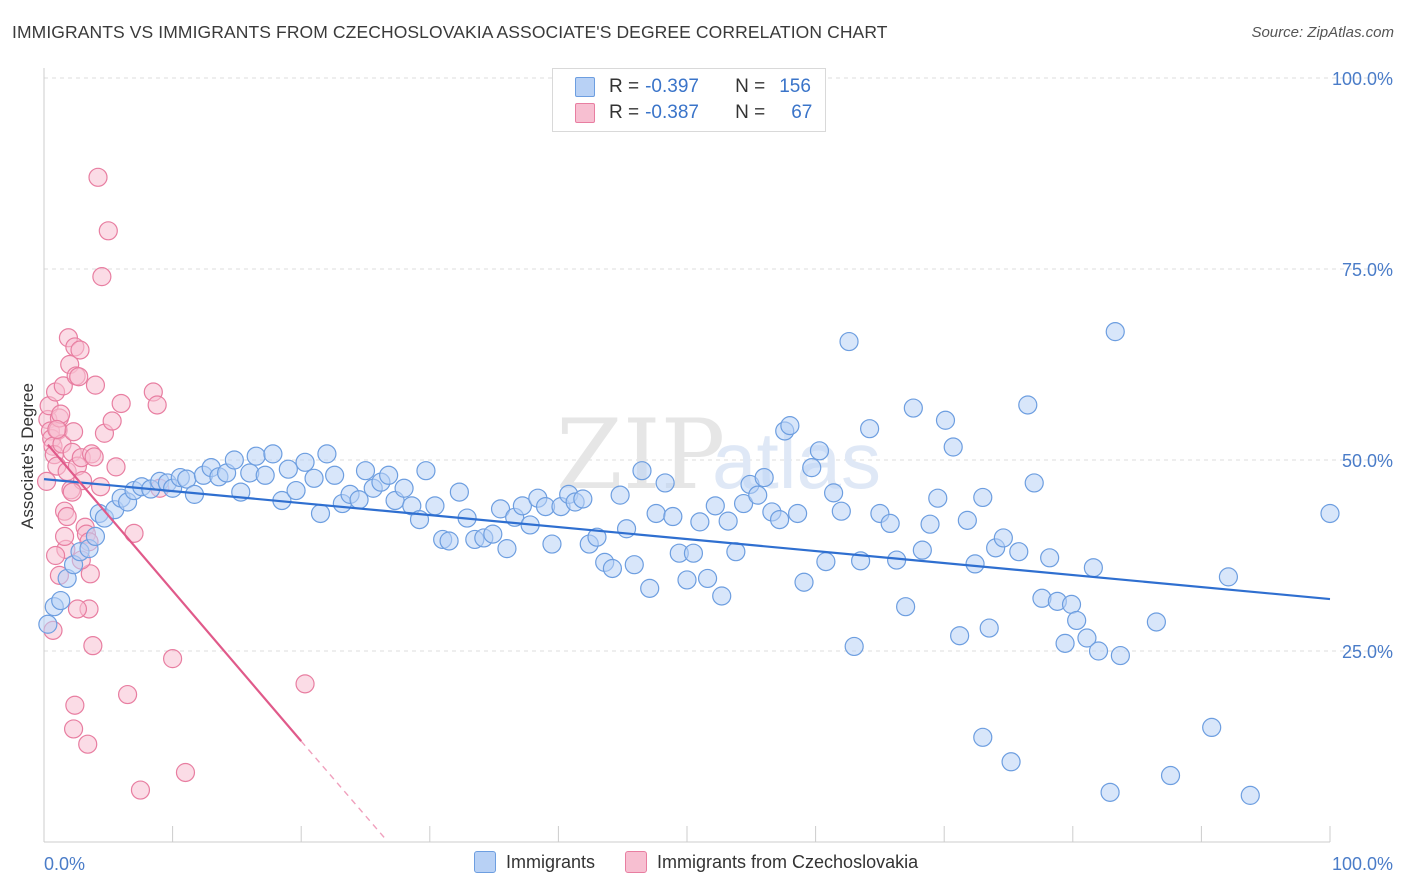 The image size is (1406, 892). What do you see at coordinates (175, 593) in the screenshot?
I see `trend-line-czechoslovakia` at bounding box center [175, 593].